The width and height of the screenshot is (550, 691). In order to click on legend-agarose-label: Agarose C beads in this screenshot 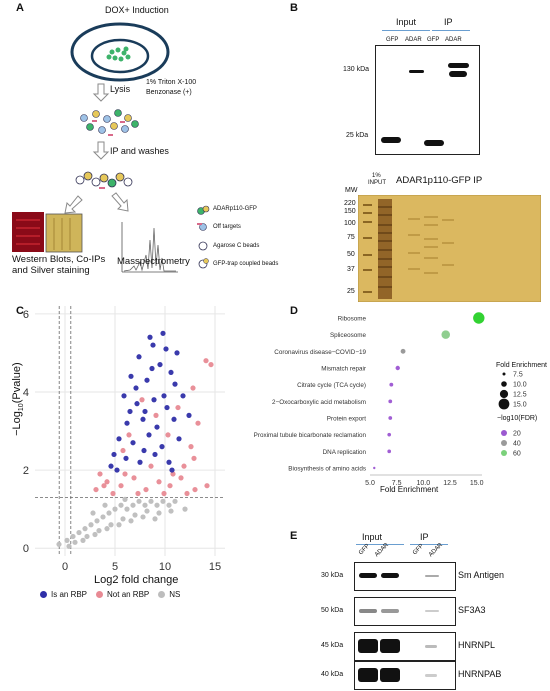, I will do `click(236, 246)`.